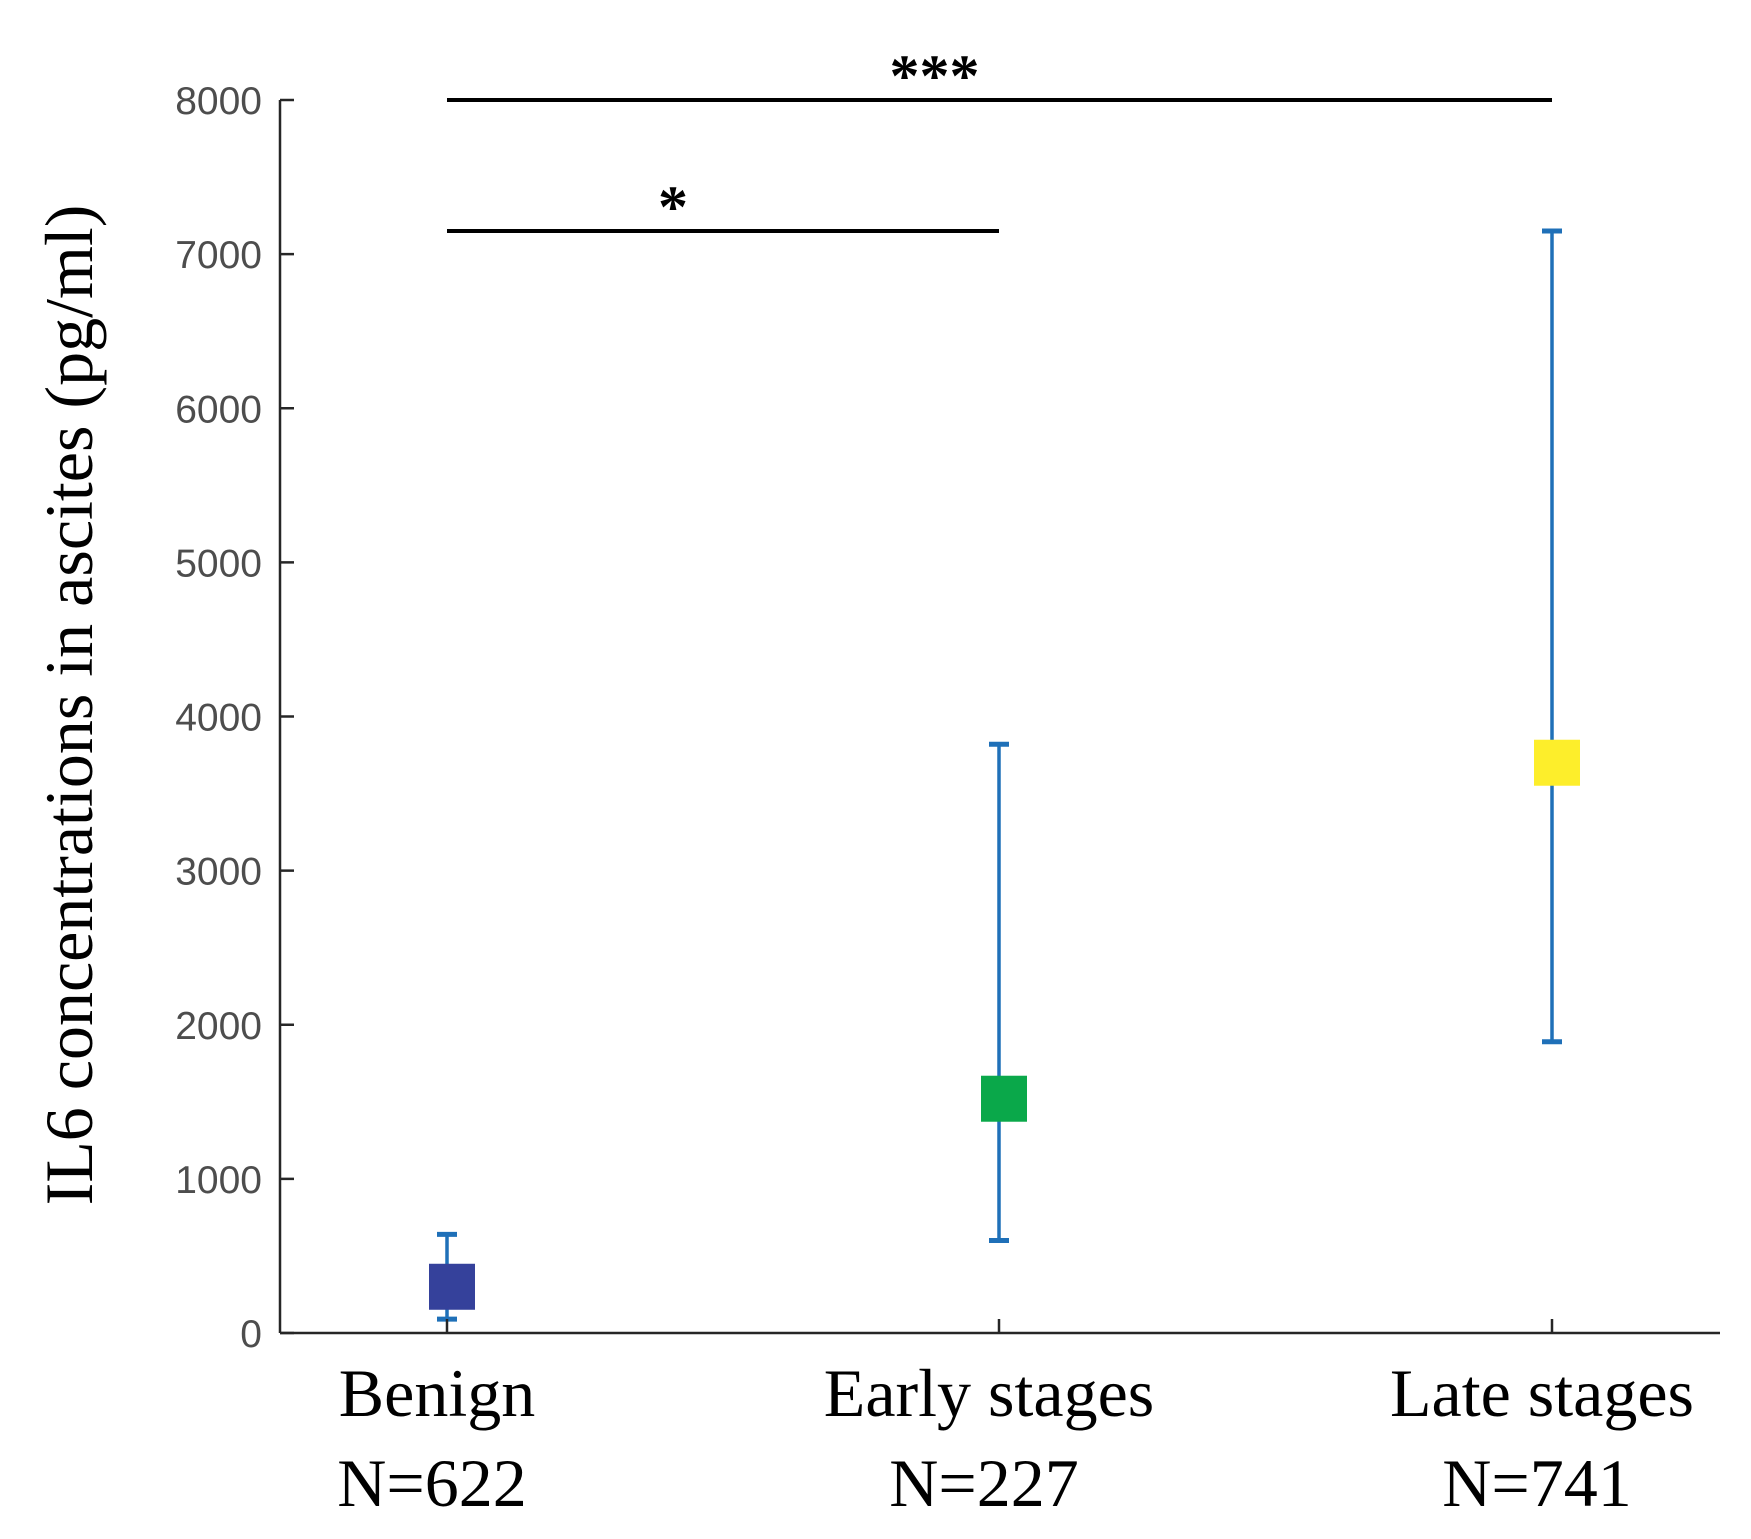 This screenshot has width=1751, height=1539. Describe the element at coordinates (1536, 1483) in the screenshot. I see `x-category-n-label: N=741` at that location.